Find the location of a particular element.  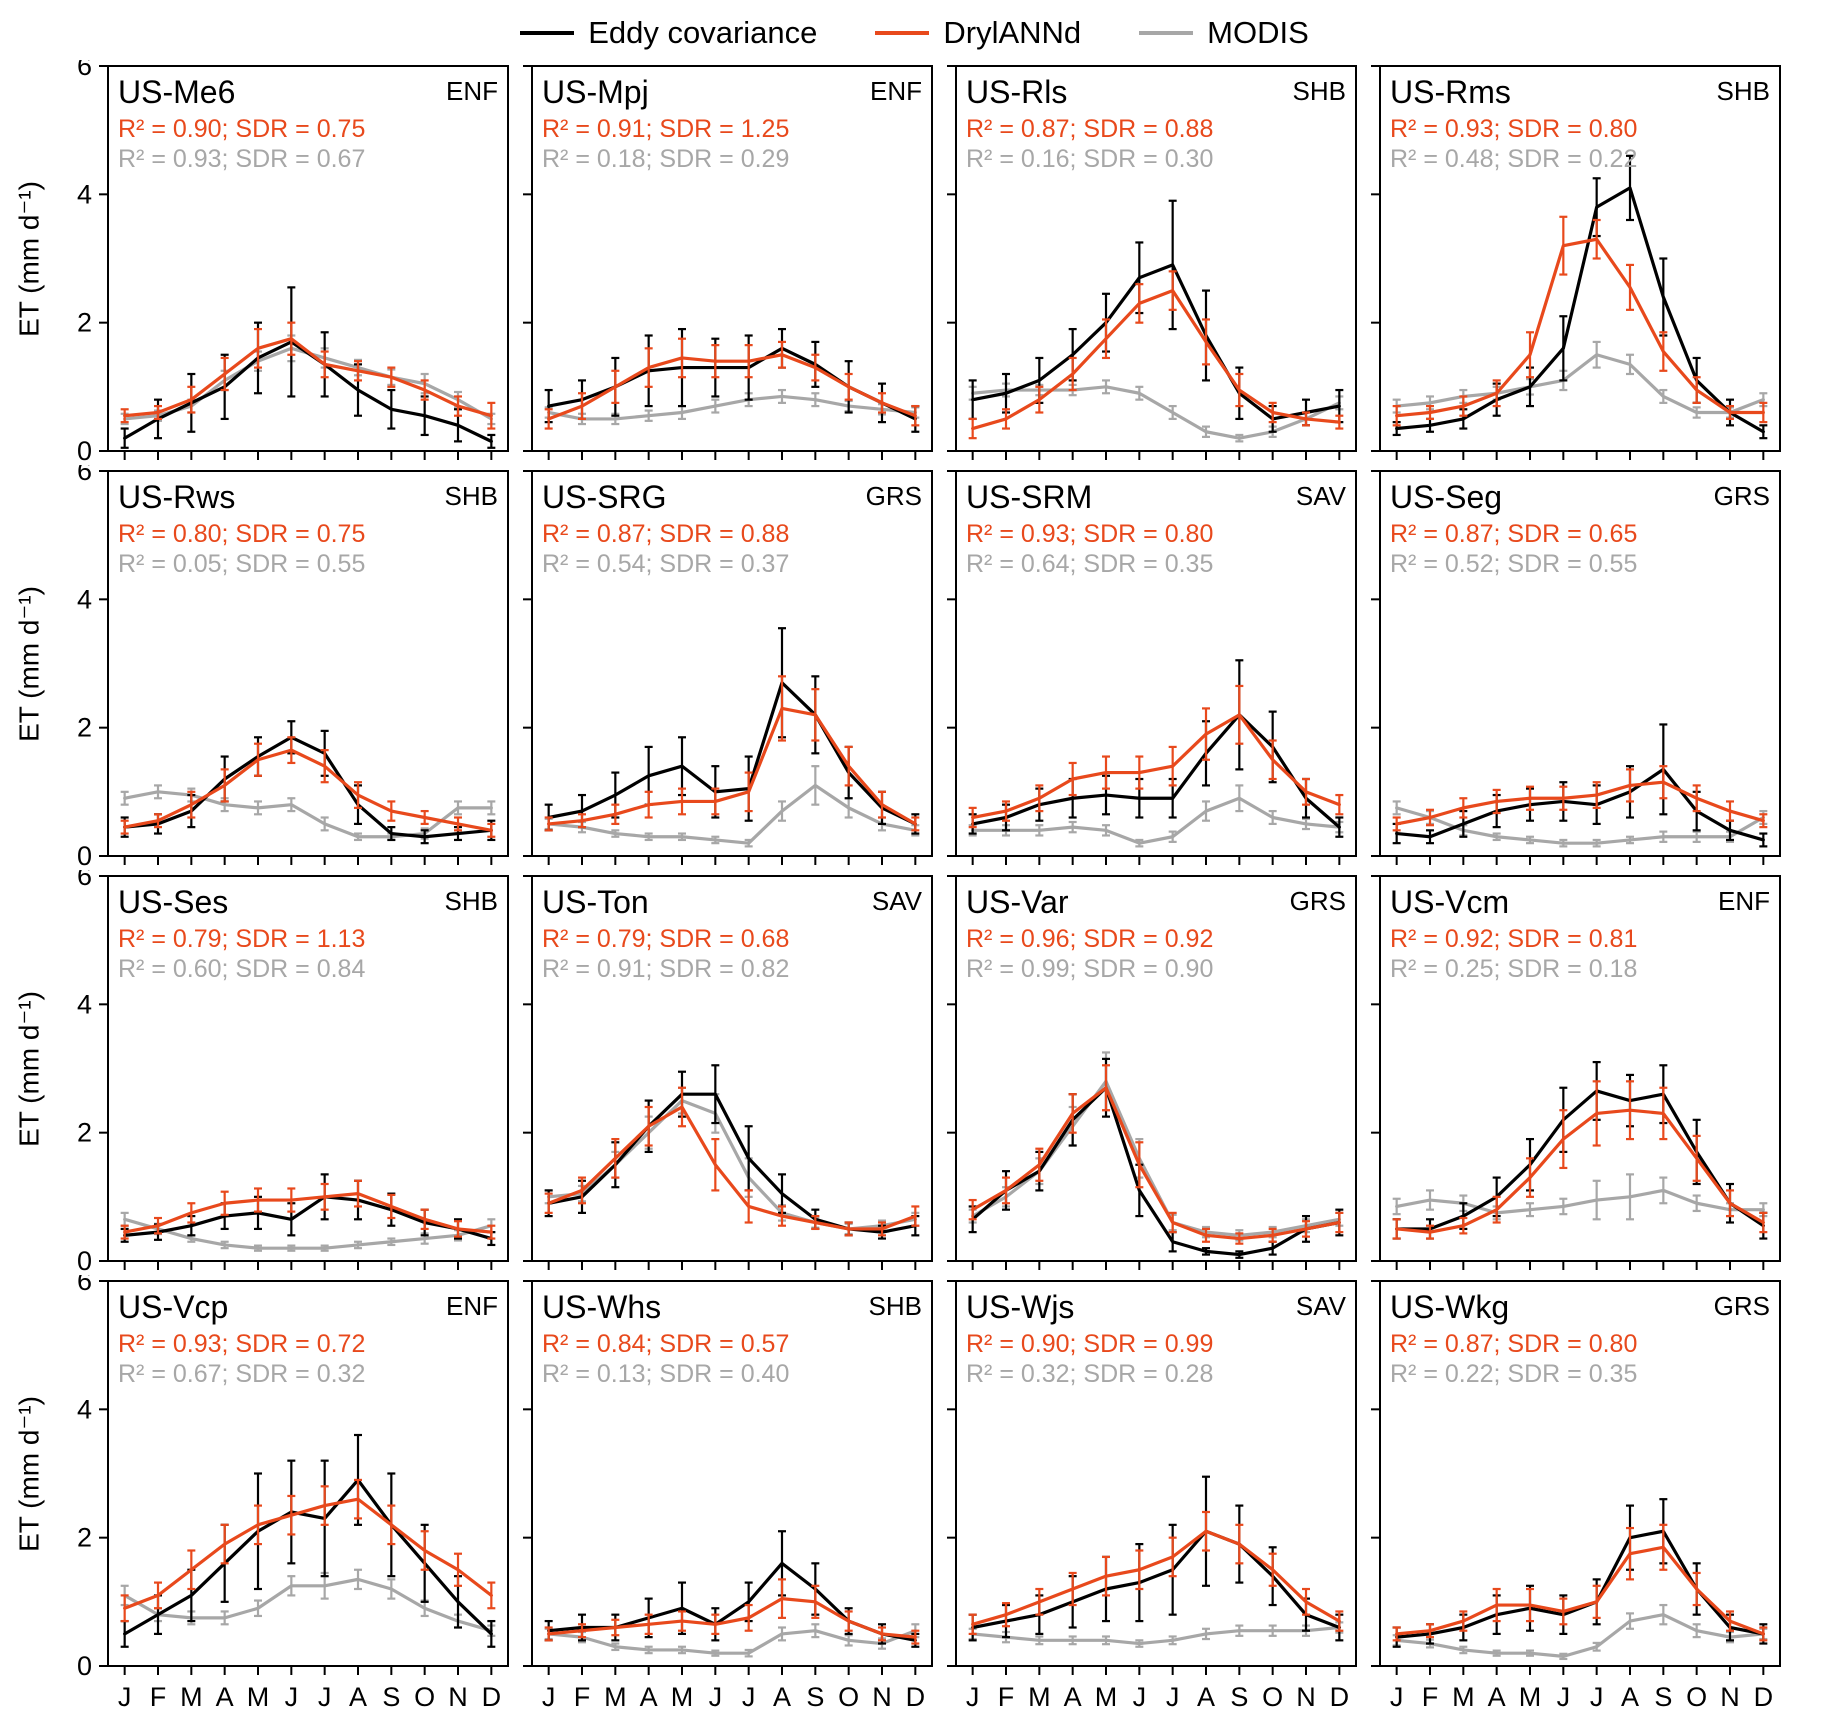

site-name: US-Rls is located at coordinates (1016, 92).